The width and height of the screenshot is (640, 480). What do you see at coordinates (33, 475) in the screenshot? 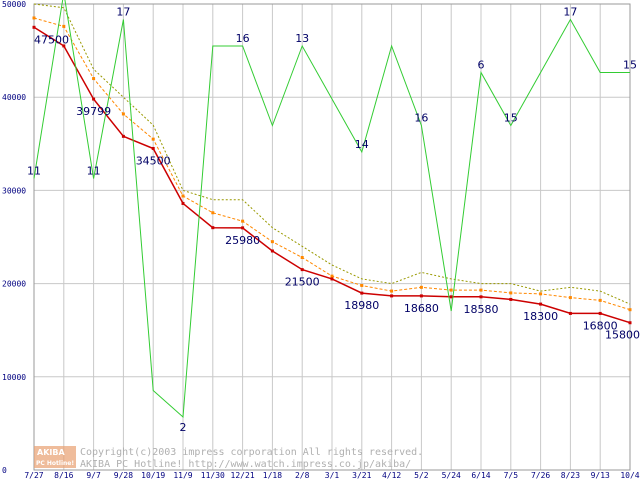
I see `x-tick-label: 7/27` at bounding box center [33, 475].